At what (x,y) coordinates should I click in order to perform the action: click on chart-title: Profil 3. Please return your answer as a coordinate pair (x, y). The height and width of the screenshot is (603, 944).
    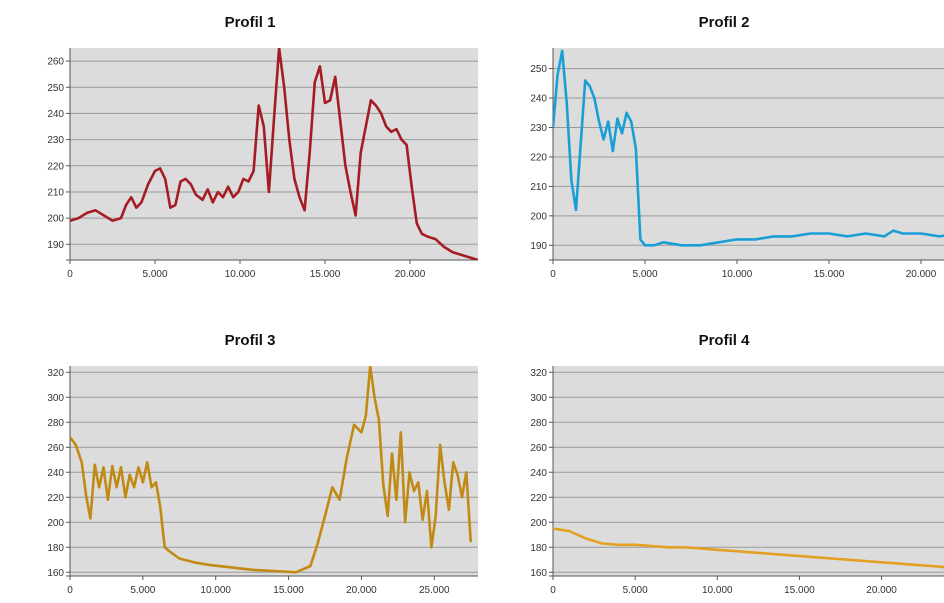
    Looking at the image, I should click on (250, 340).